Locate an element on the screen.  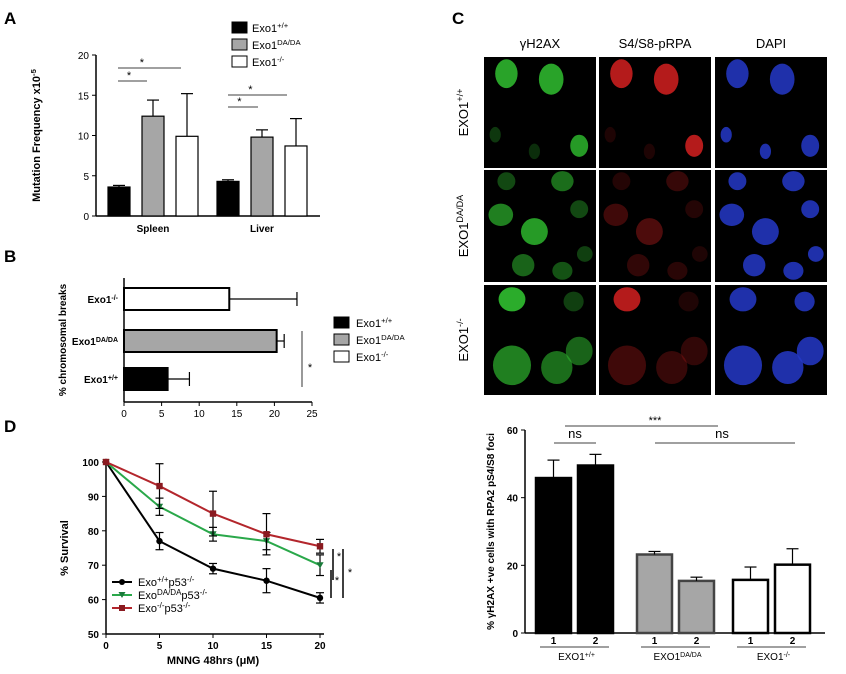
x-tick-label: 20 is located at coordinates (320, 646).